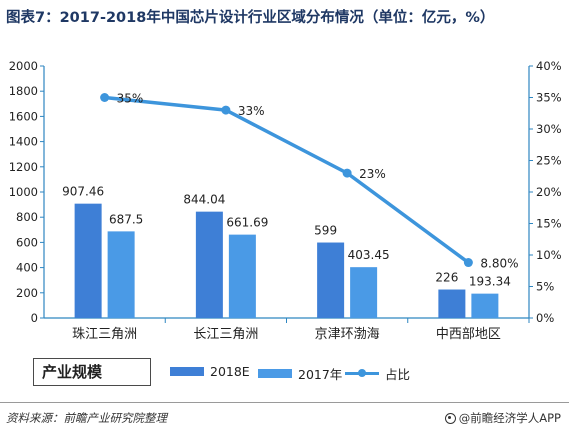  What do you see at coordinates (549, 66) in the screenshot?
I see `y-right-tick-label: 40%` at bounding box center [549, 66].